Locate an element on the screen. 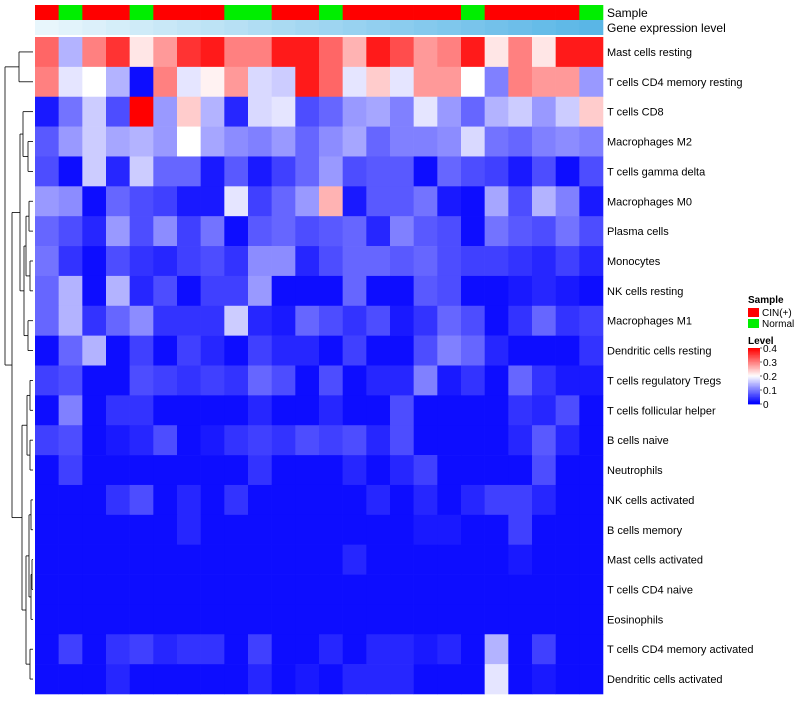 This screenshot has height=705, width=800. expression-level-bar is located at coordinates (319, 27).